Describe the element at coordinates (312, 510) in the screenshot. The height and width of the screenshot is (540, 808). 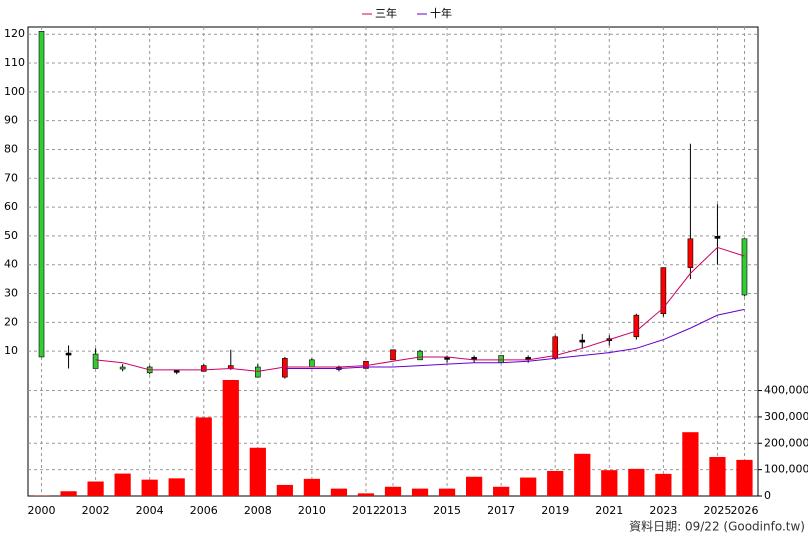
I see `x-tick-label: 2010` at that location.